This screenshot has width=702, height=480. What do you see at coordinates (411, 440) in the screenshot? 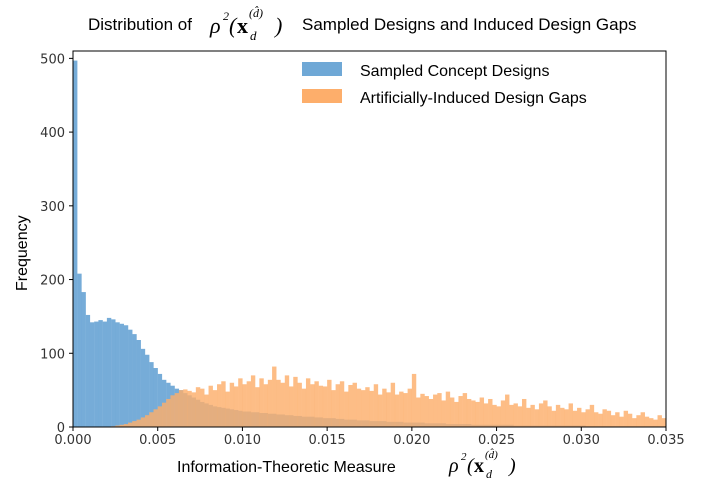
I see `x-tick-label: 0.020` at bounding box center [411, 440].